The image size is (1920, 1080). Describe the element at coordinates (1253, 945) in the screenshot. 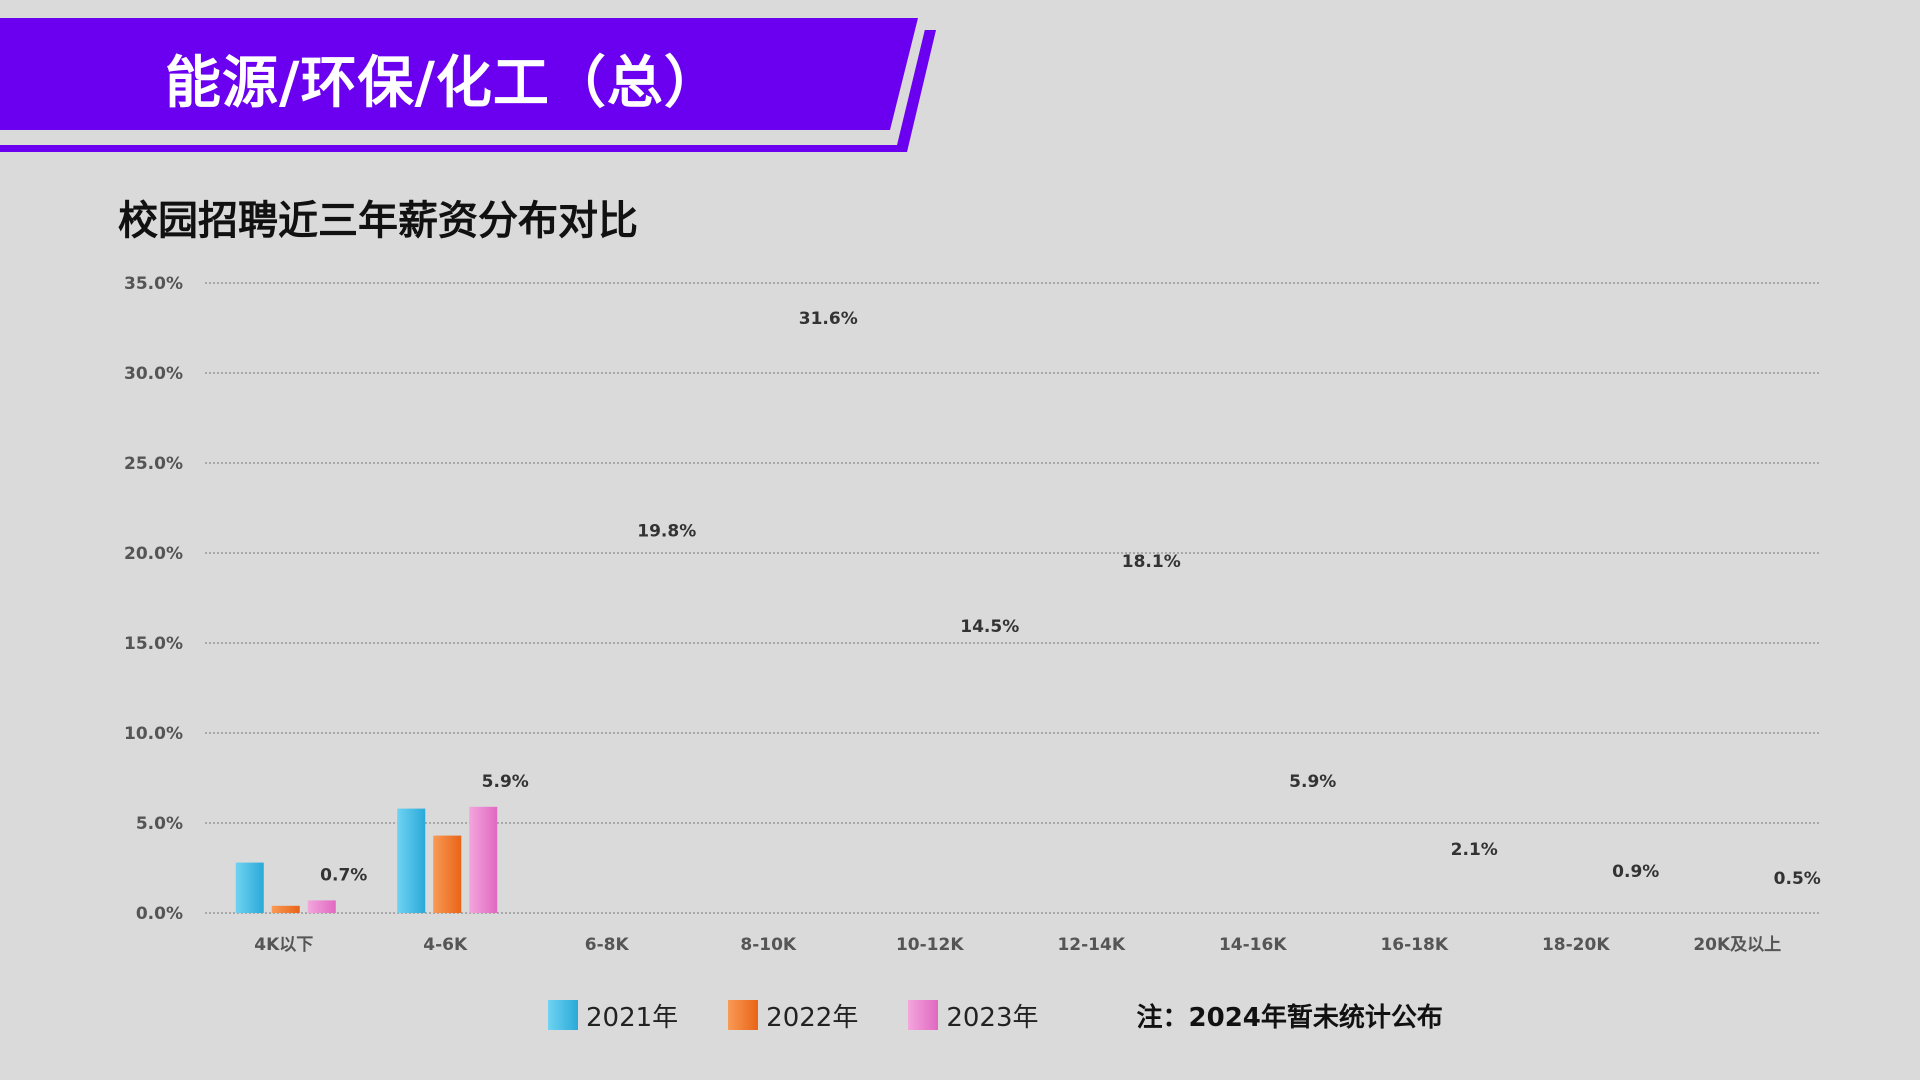

I see `x-category-label: 14-16K` at that location.